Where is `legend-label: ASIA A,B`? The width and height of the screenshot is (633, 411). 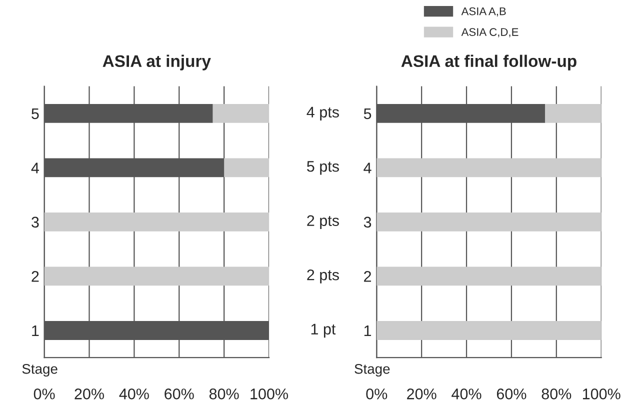 legend-label: ASIA A,B is located at coordinates (483, 12).